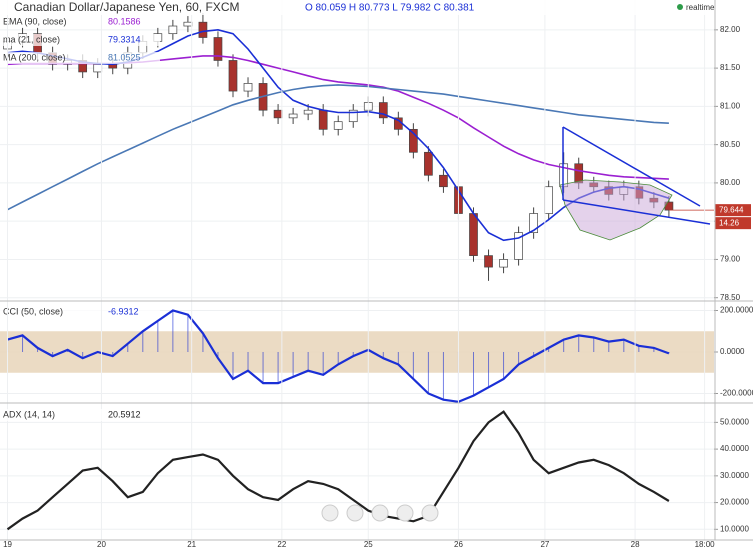 The width and height of the screenshot is (753, 551). What do you see at coordinates (730, 182) in the screenshot?
I see `y-tick-label: 80.00` at bounding box center [730, 182].